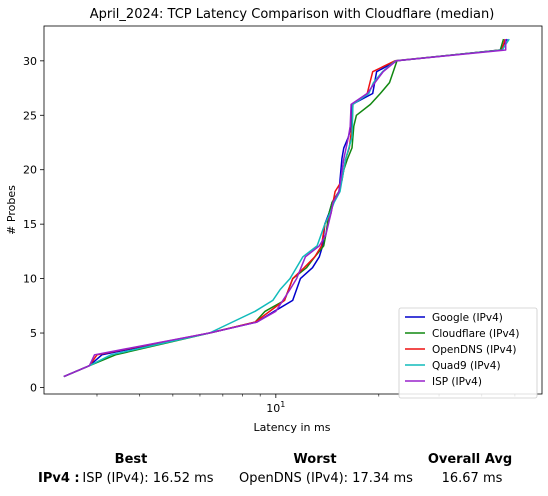 This screenshot has height=496, width=548. I want to click on y-tick-label: 10, so click(30, 279).